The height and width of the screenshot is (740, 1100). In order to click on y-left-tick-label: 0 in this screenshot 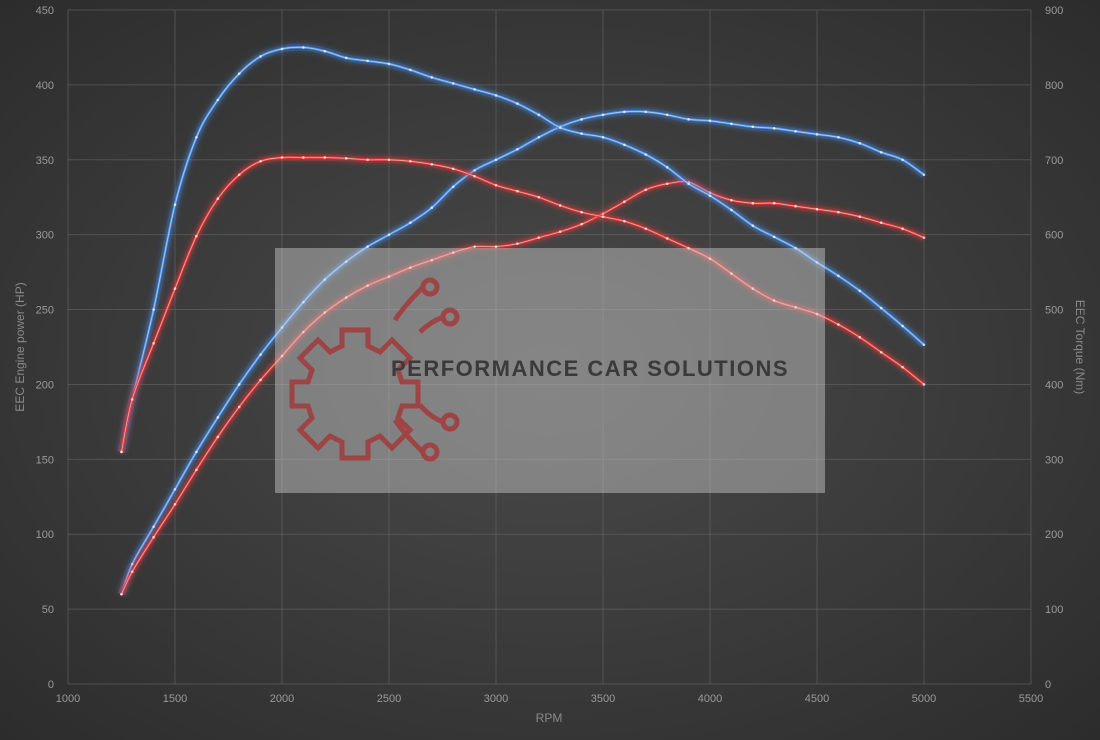, I will do `click(51, 685)`.